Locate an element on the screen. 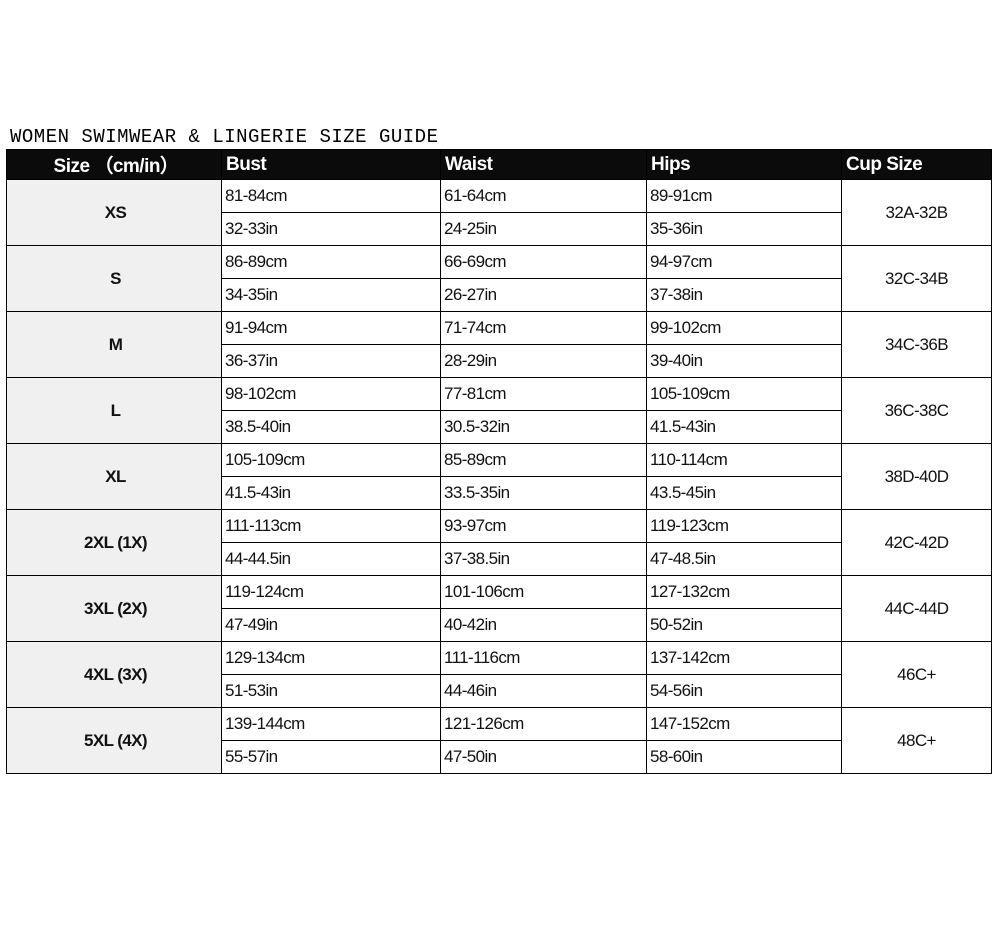 Image resolution: width=997 pixels, height=947 pixels. bust-in-cell: 34-35in is located at coordinates (331, 295).